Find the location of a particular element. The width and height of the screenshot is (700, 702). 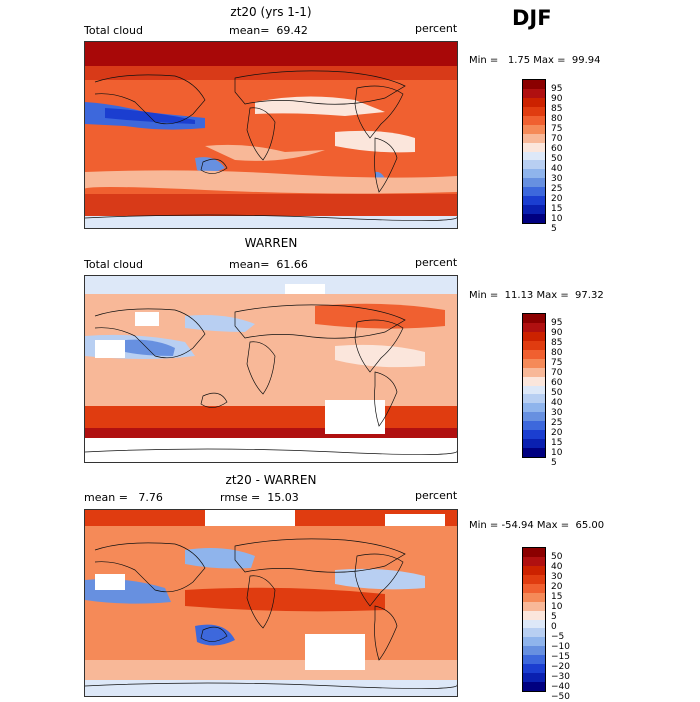

panel-2-variable-label: Total cloud is located at coordinates (113, 264).